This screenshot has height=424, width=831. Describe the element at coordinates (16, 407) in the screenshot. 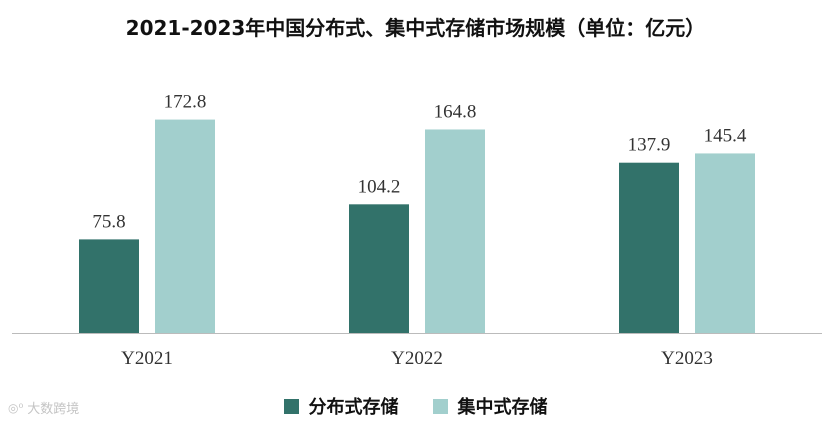

I see `watermark-logo-icon: ◎⁰` at that location.